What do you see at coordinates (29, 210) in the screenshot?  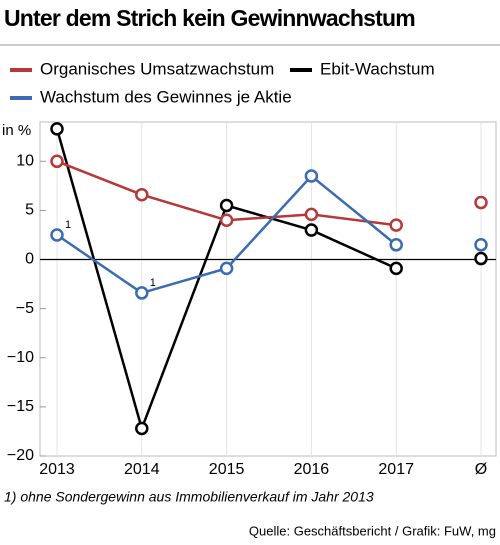 I see `y-tick-label: 5` at bounding box center [29, 210].